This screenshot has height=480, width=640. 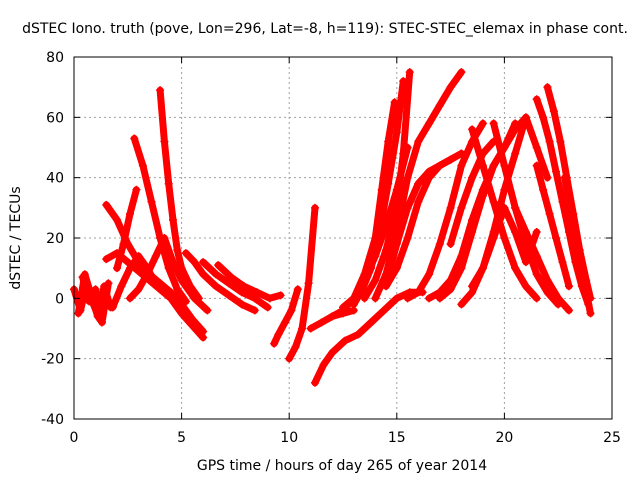 I want to click on x-tick-label: 15, so click(x=397, y=438).